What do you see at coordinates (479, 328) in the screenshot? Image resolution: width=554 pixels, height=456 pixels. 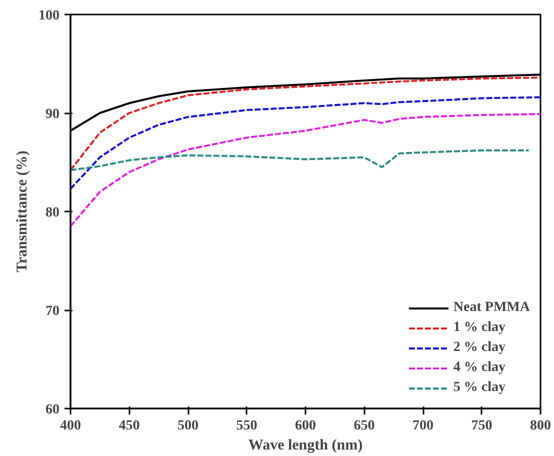 I see `legend-label: 1 % clay` at bounding box center [479, 328].